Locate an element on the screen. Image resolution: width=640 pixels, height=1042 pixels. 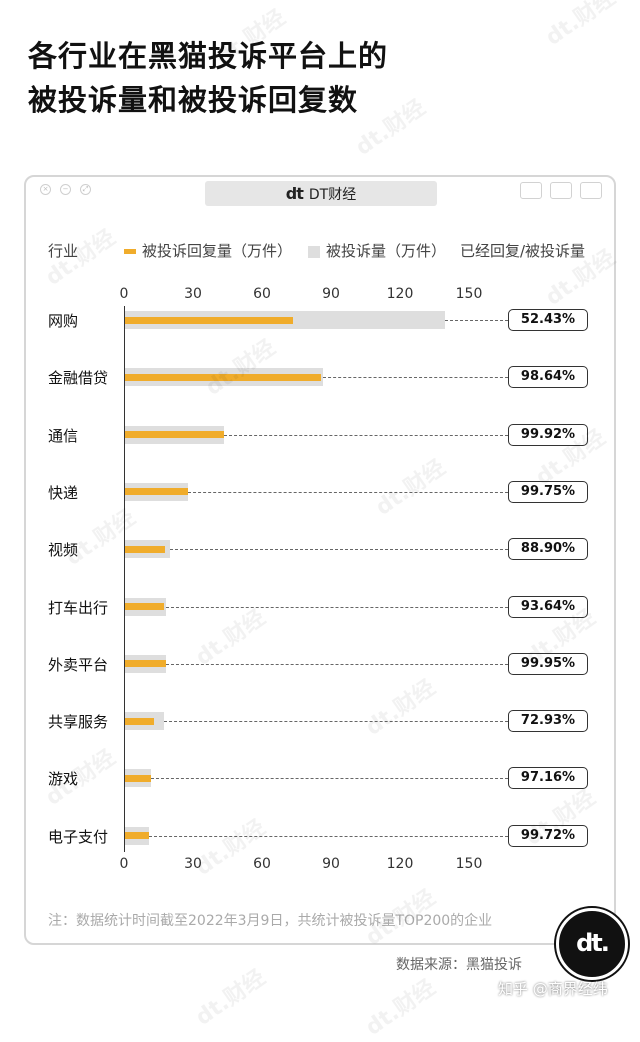
ratio-label: 99.95% is located at coordinates (548, 663).